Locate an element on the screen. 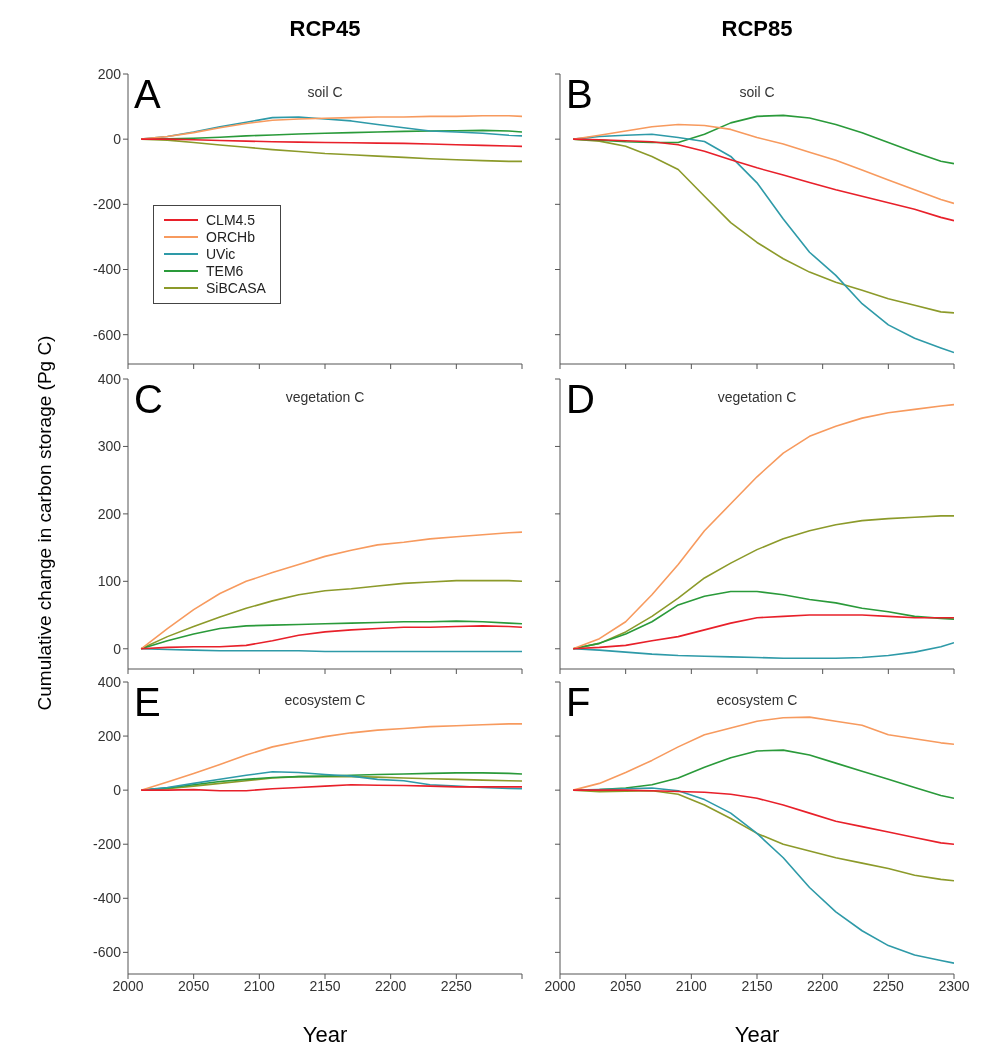 This screenshot has width=992, height=1058. chart-title: RCP85 is located at coordinates (757, 29).